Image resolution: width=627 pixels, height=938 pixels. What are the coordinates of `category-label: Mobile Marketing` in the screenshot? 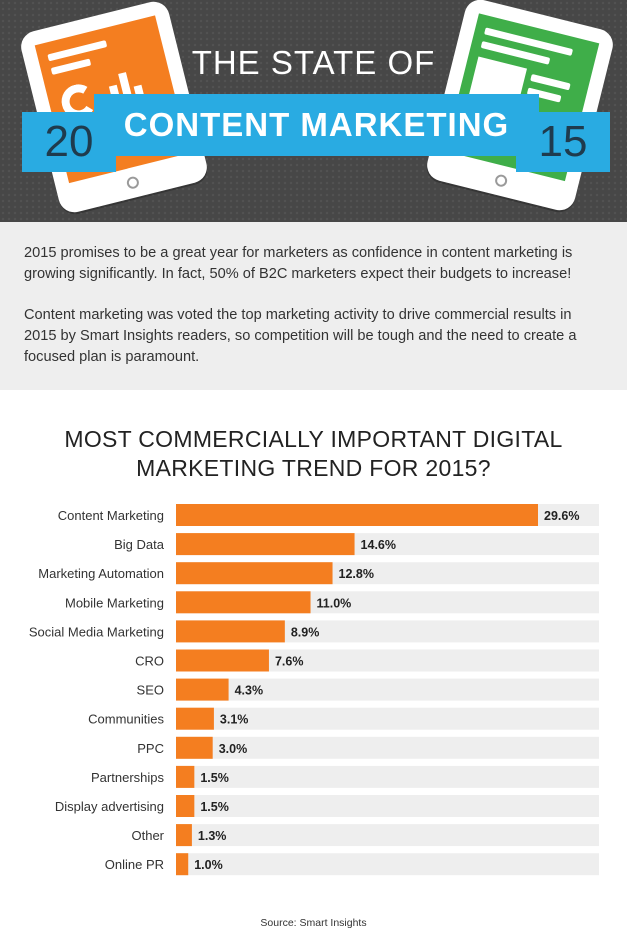 It's located at (114, 602).